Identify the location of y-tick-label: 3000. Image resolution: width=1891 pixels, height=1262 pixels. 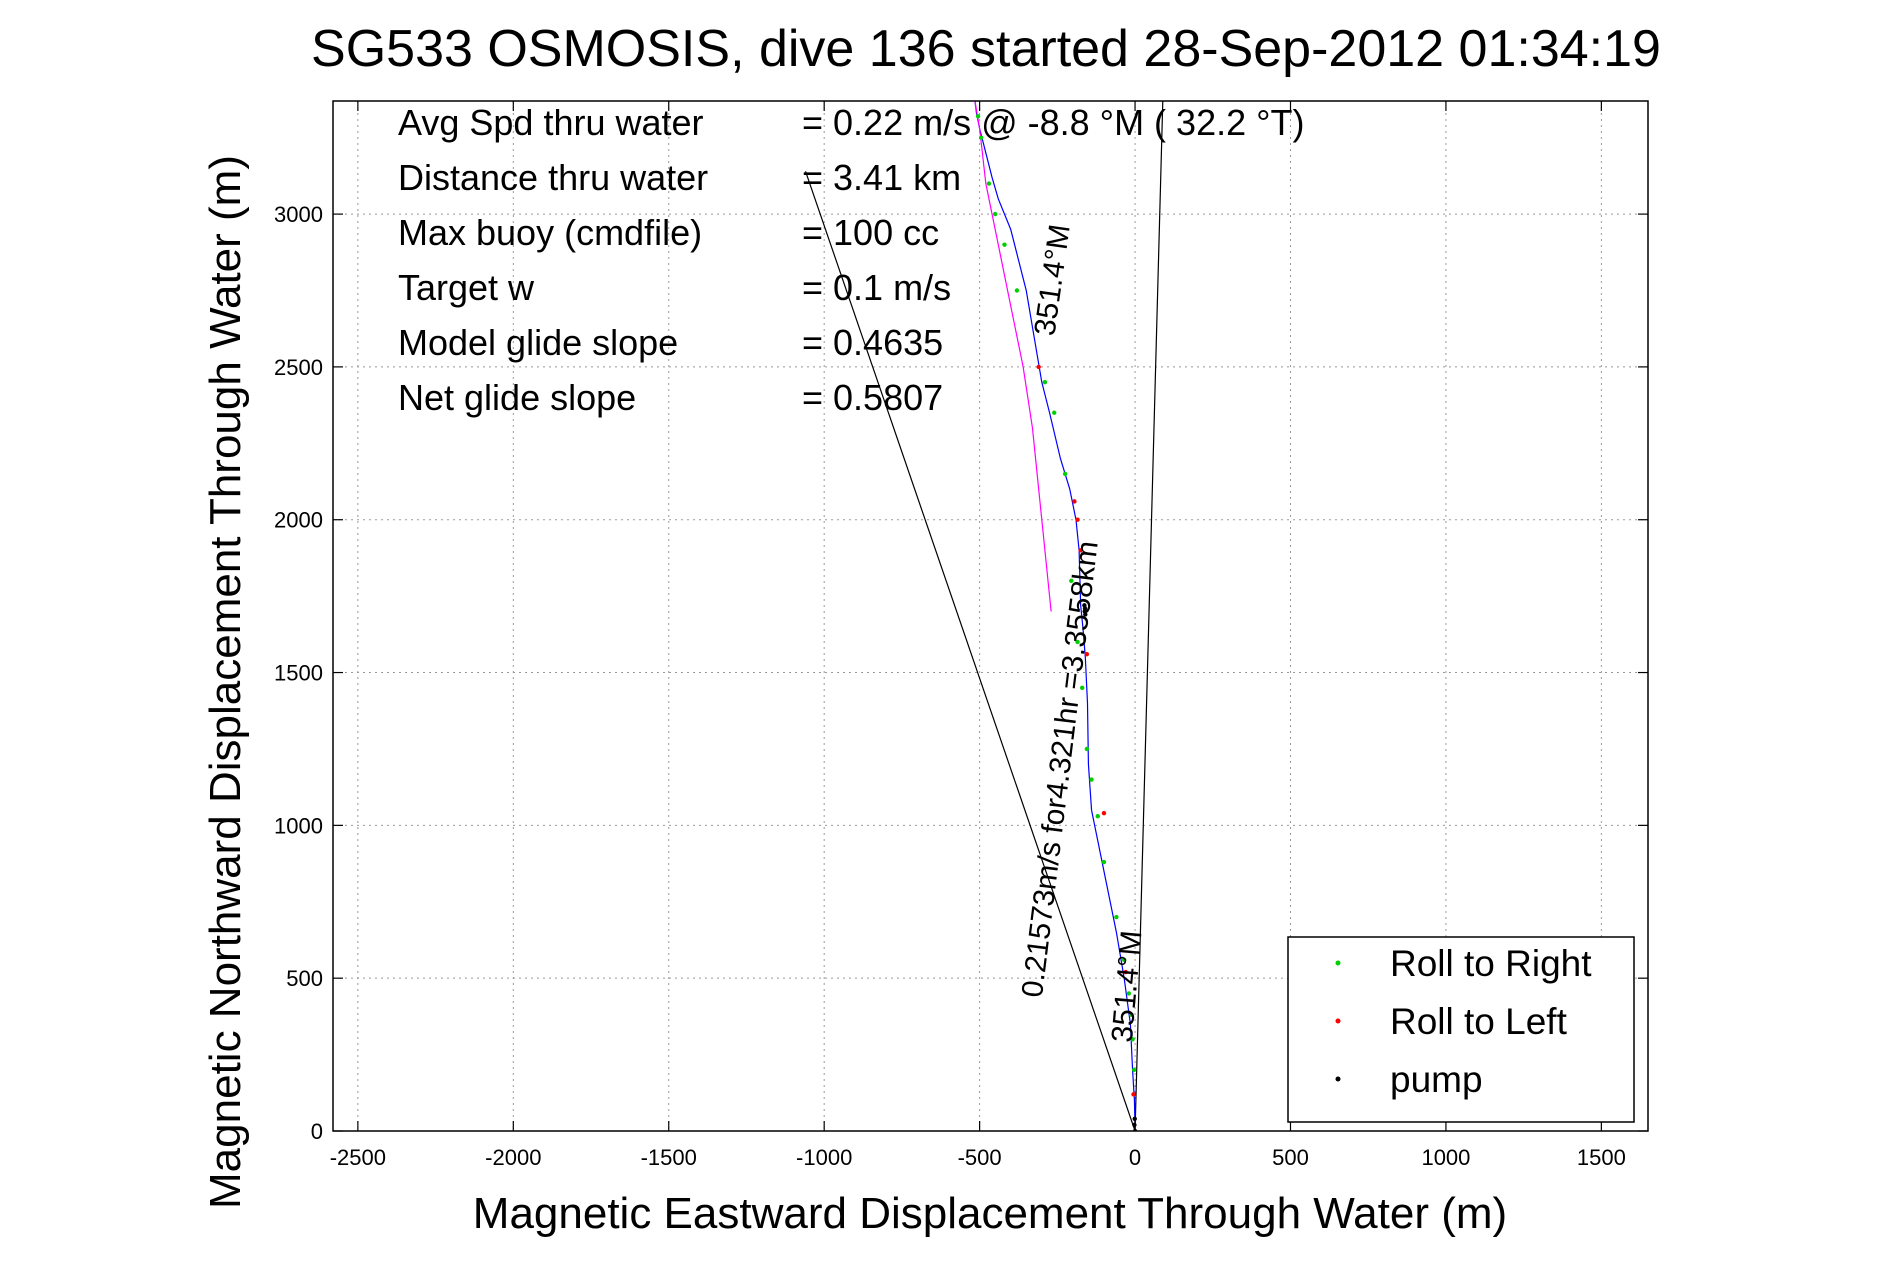
(298, 214).